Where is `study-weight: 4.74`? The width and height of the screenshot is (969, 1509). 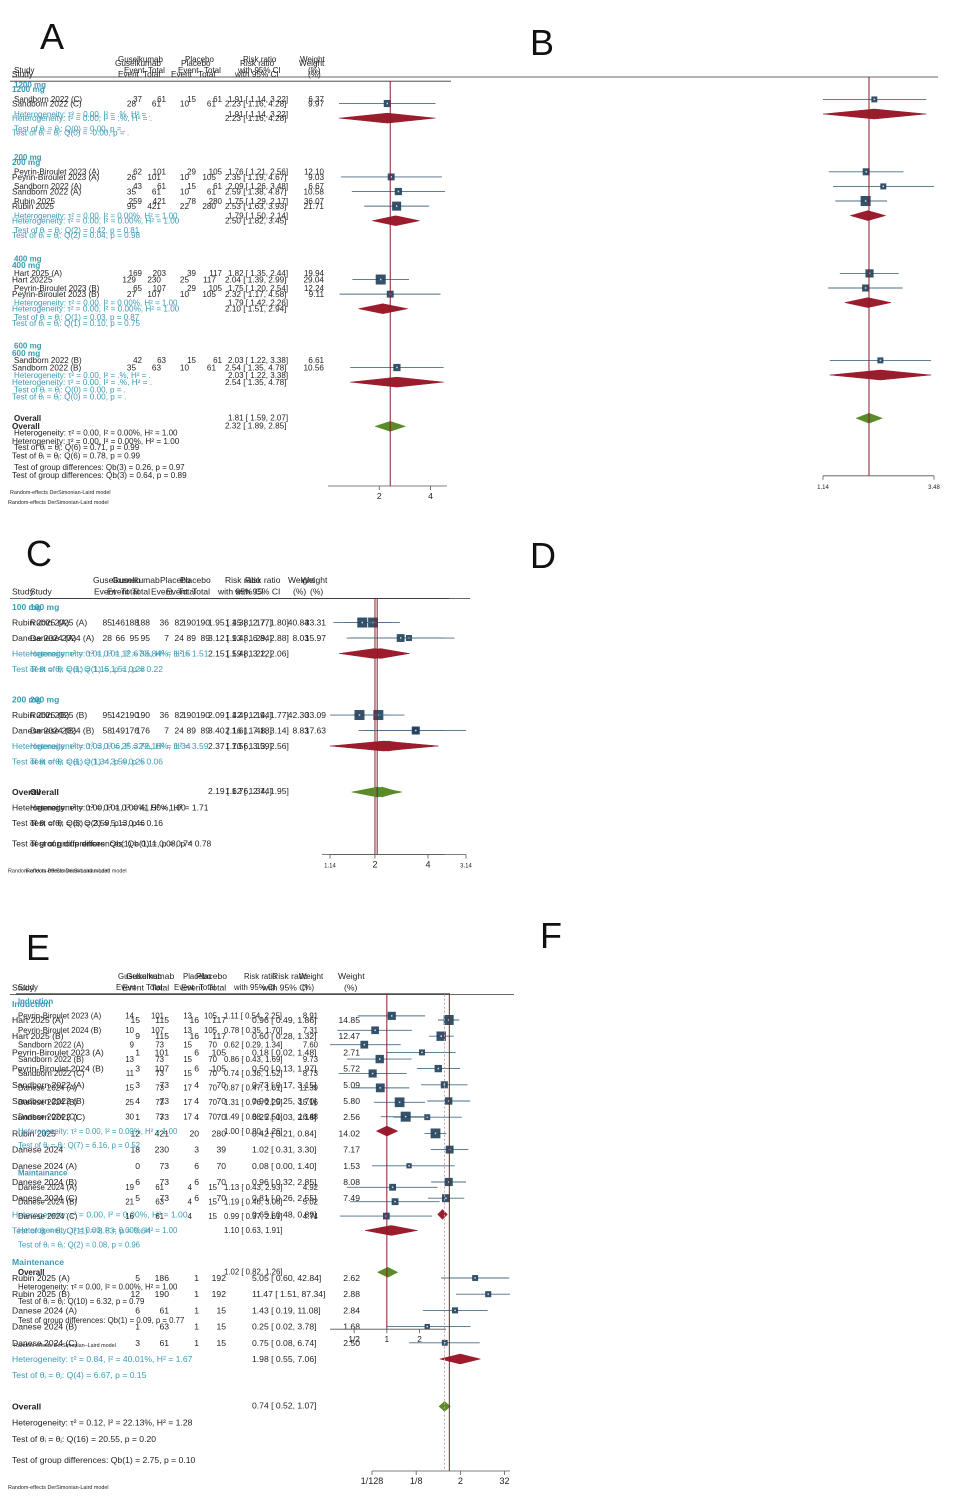 study-weight: 4.74 is located at coordinates (311, 1216).